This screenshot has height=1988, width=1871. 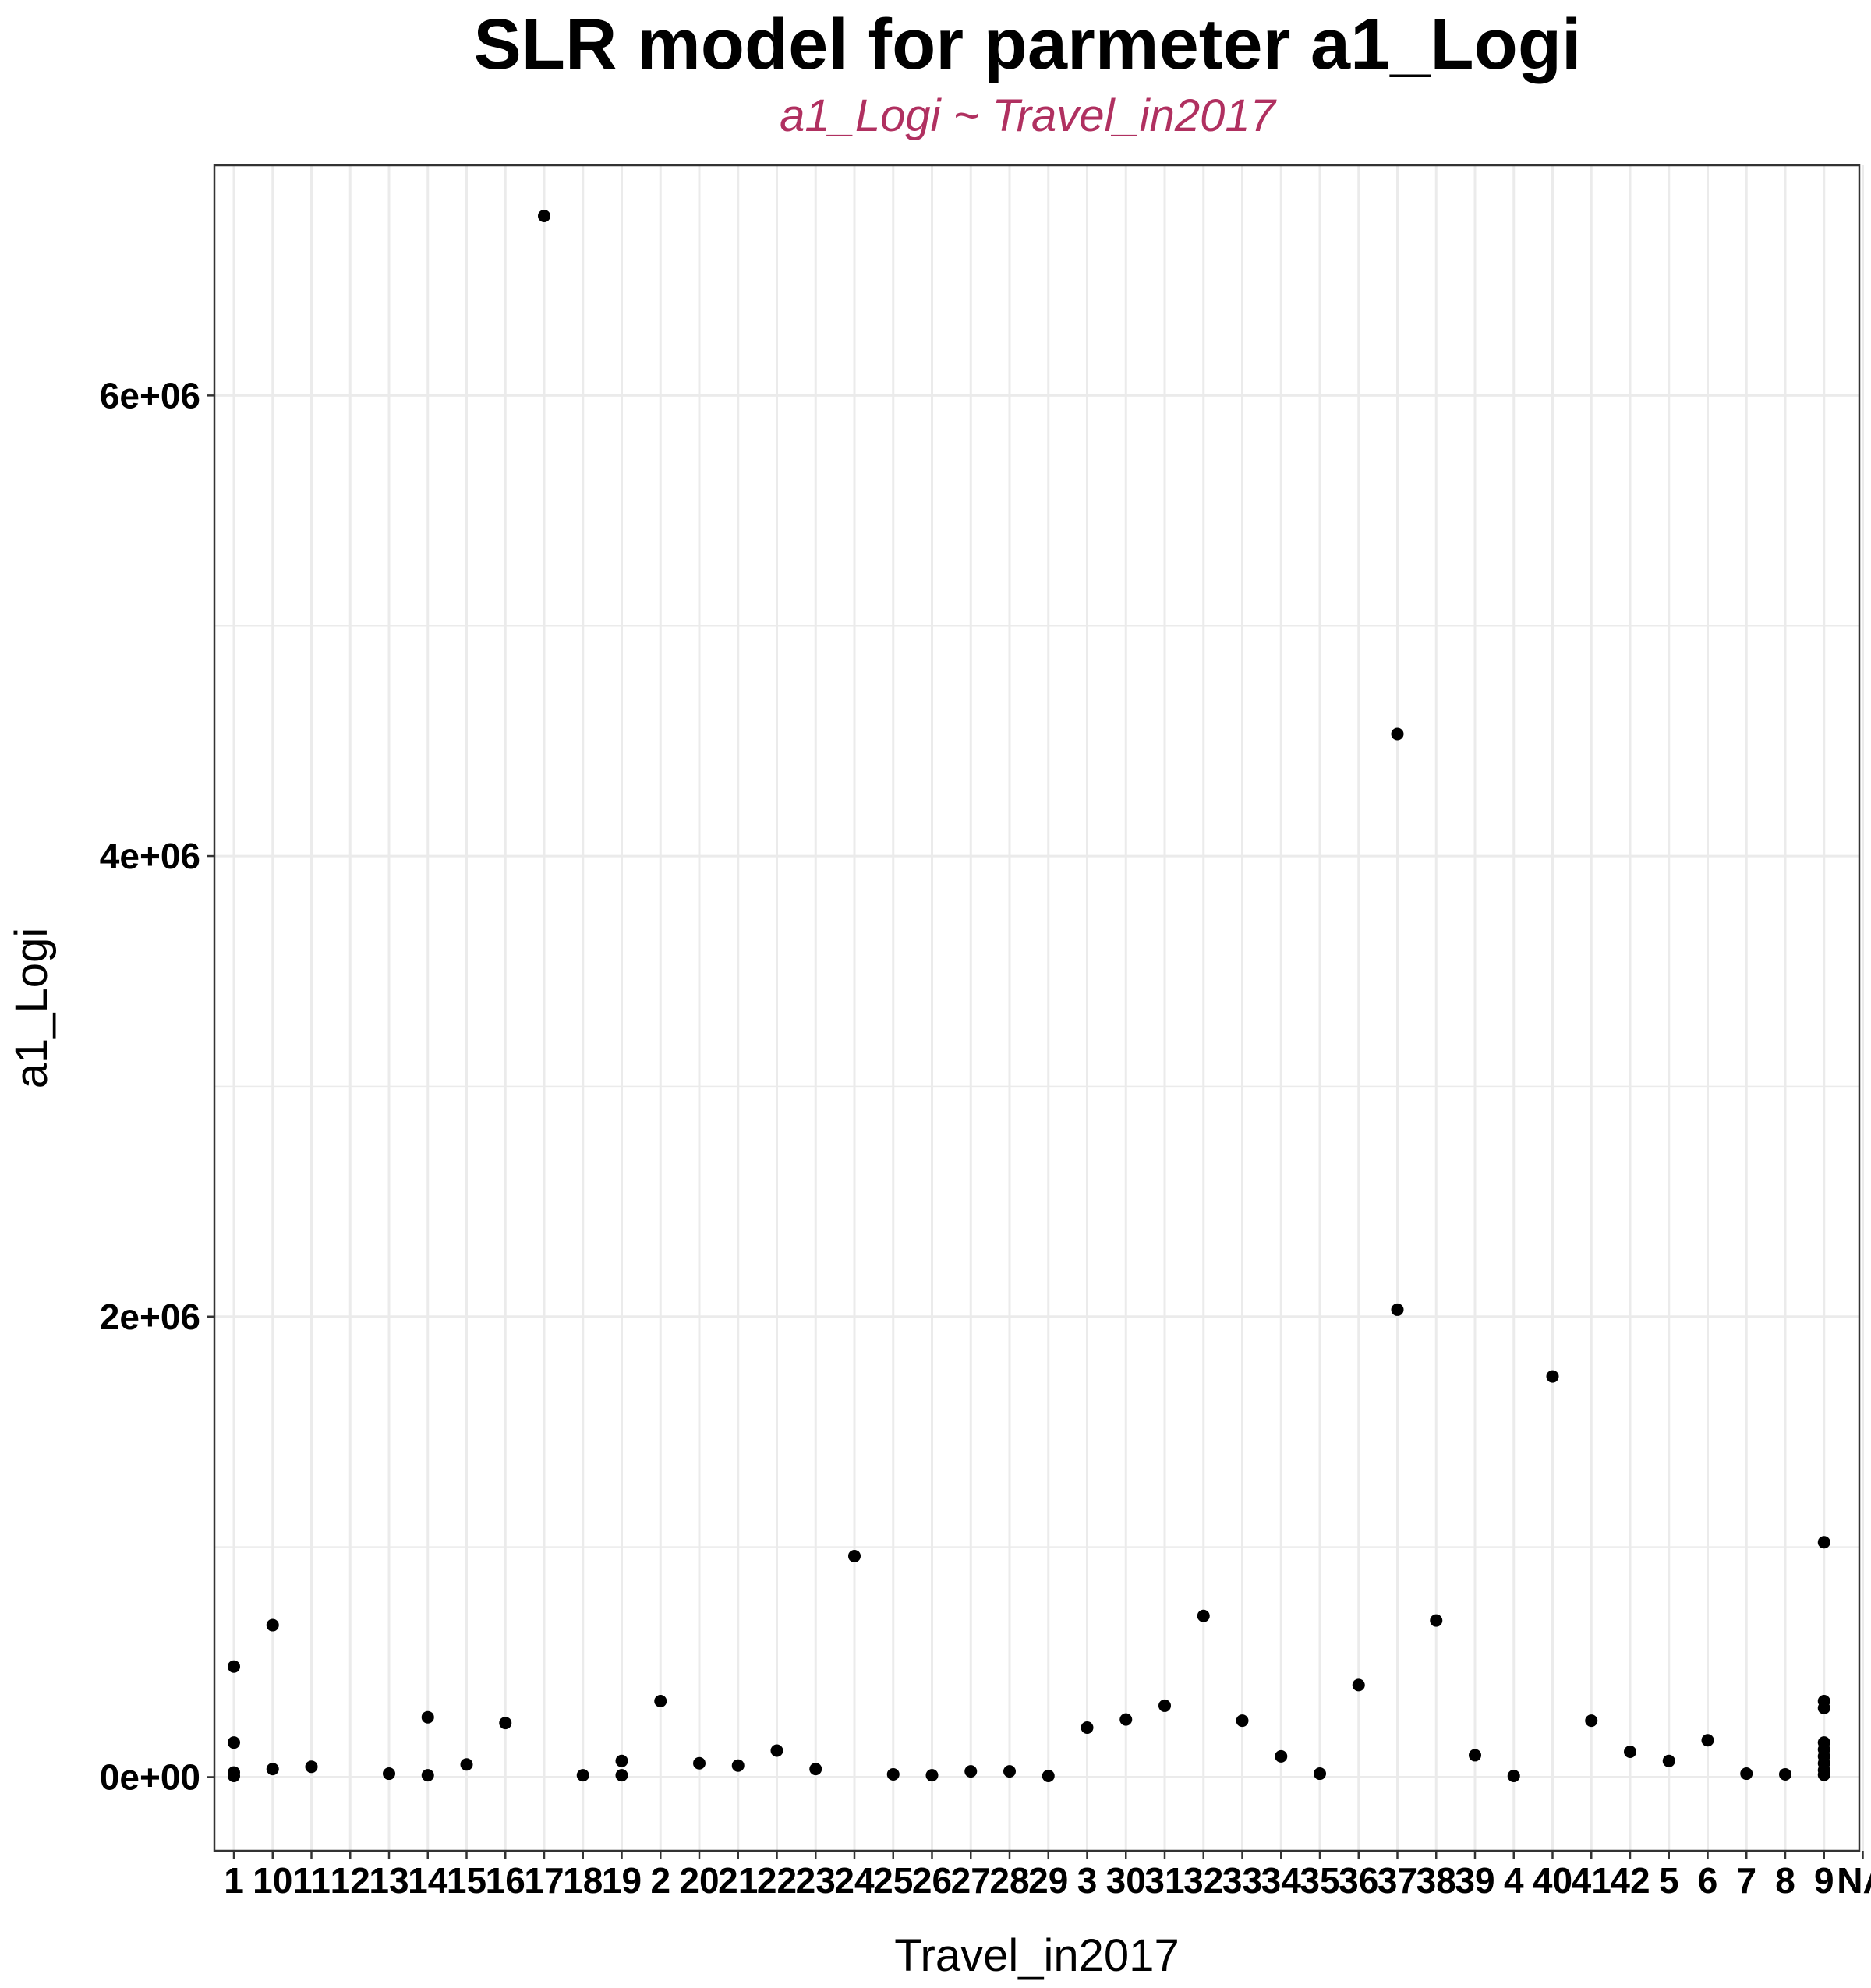 What do you see at coordinates (1824, 1880) in the screenshot?
I see `x-tick-label: 9` at bounding box center [1824, 1880].